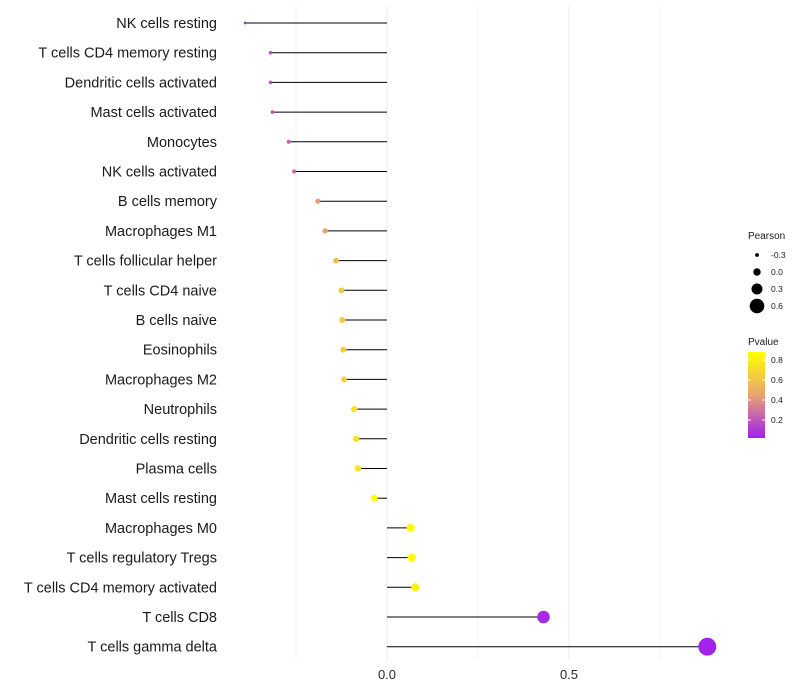 The width and height of the screenshot is (800, 700). I want to click on category-label: Neutrophils, so click(180, 410).